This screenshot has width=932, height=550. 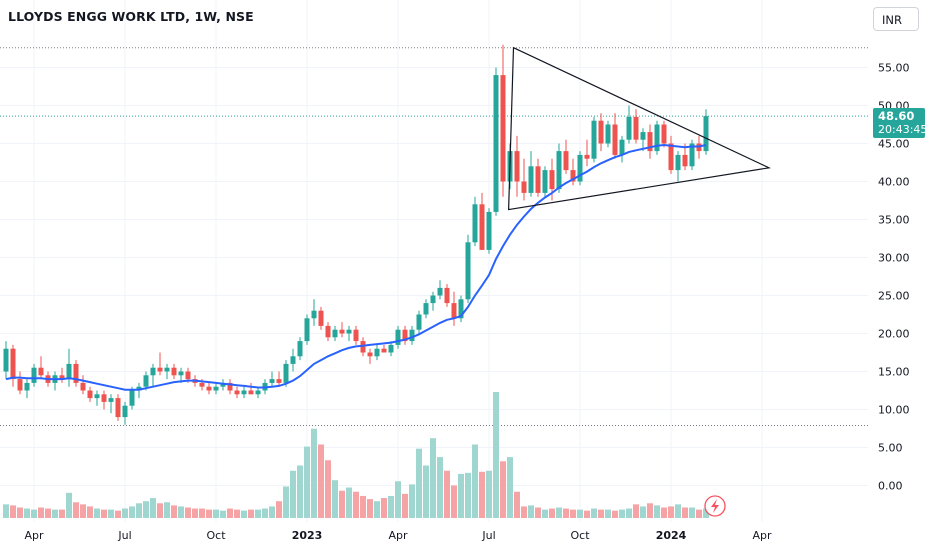 I want to click on last-price-value: 48.60, so click(x=896, y=116).